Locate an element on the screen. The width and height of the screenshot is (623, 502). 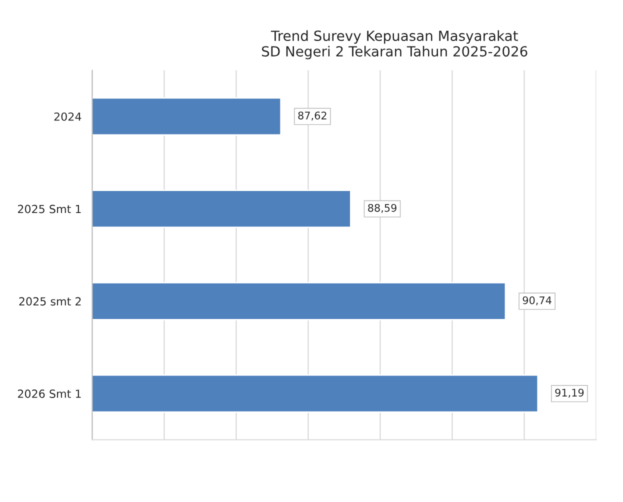
data-label: 87,62 is located at coordinates (312, 116).